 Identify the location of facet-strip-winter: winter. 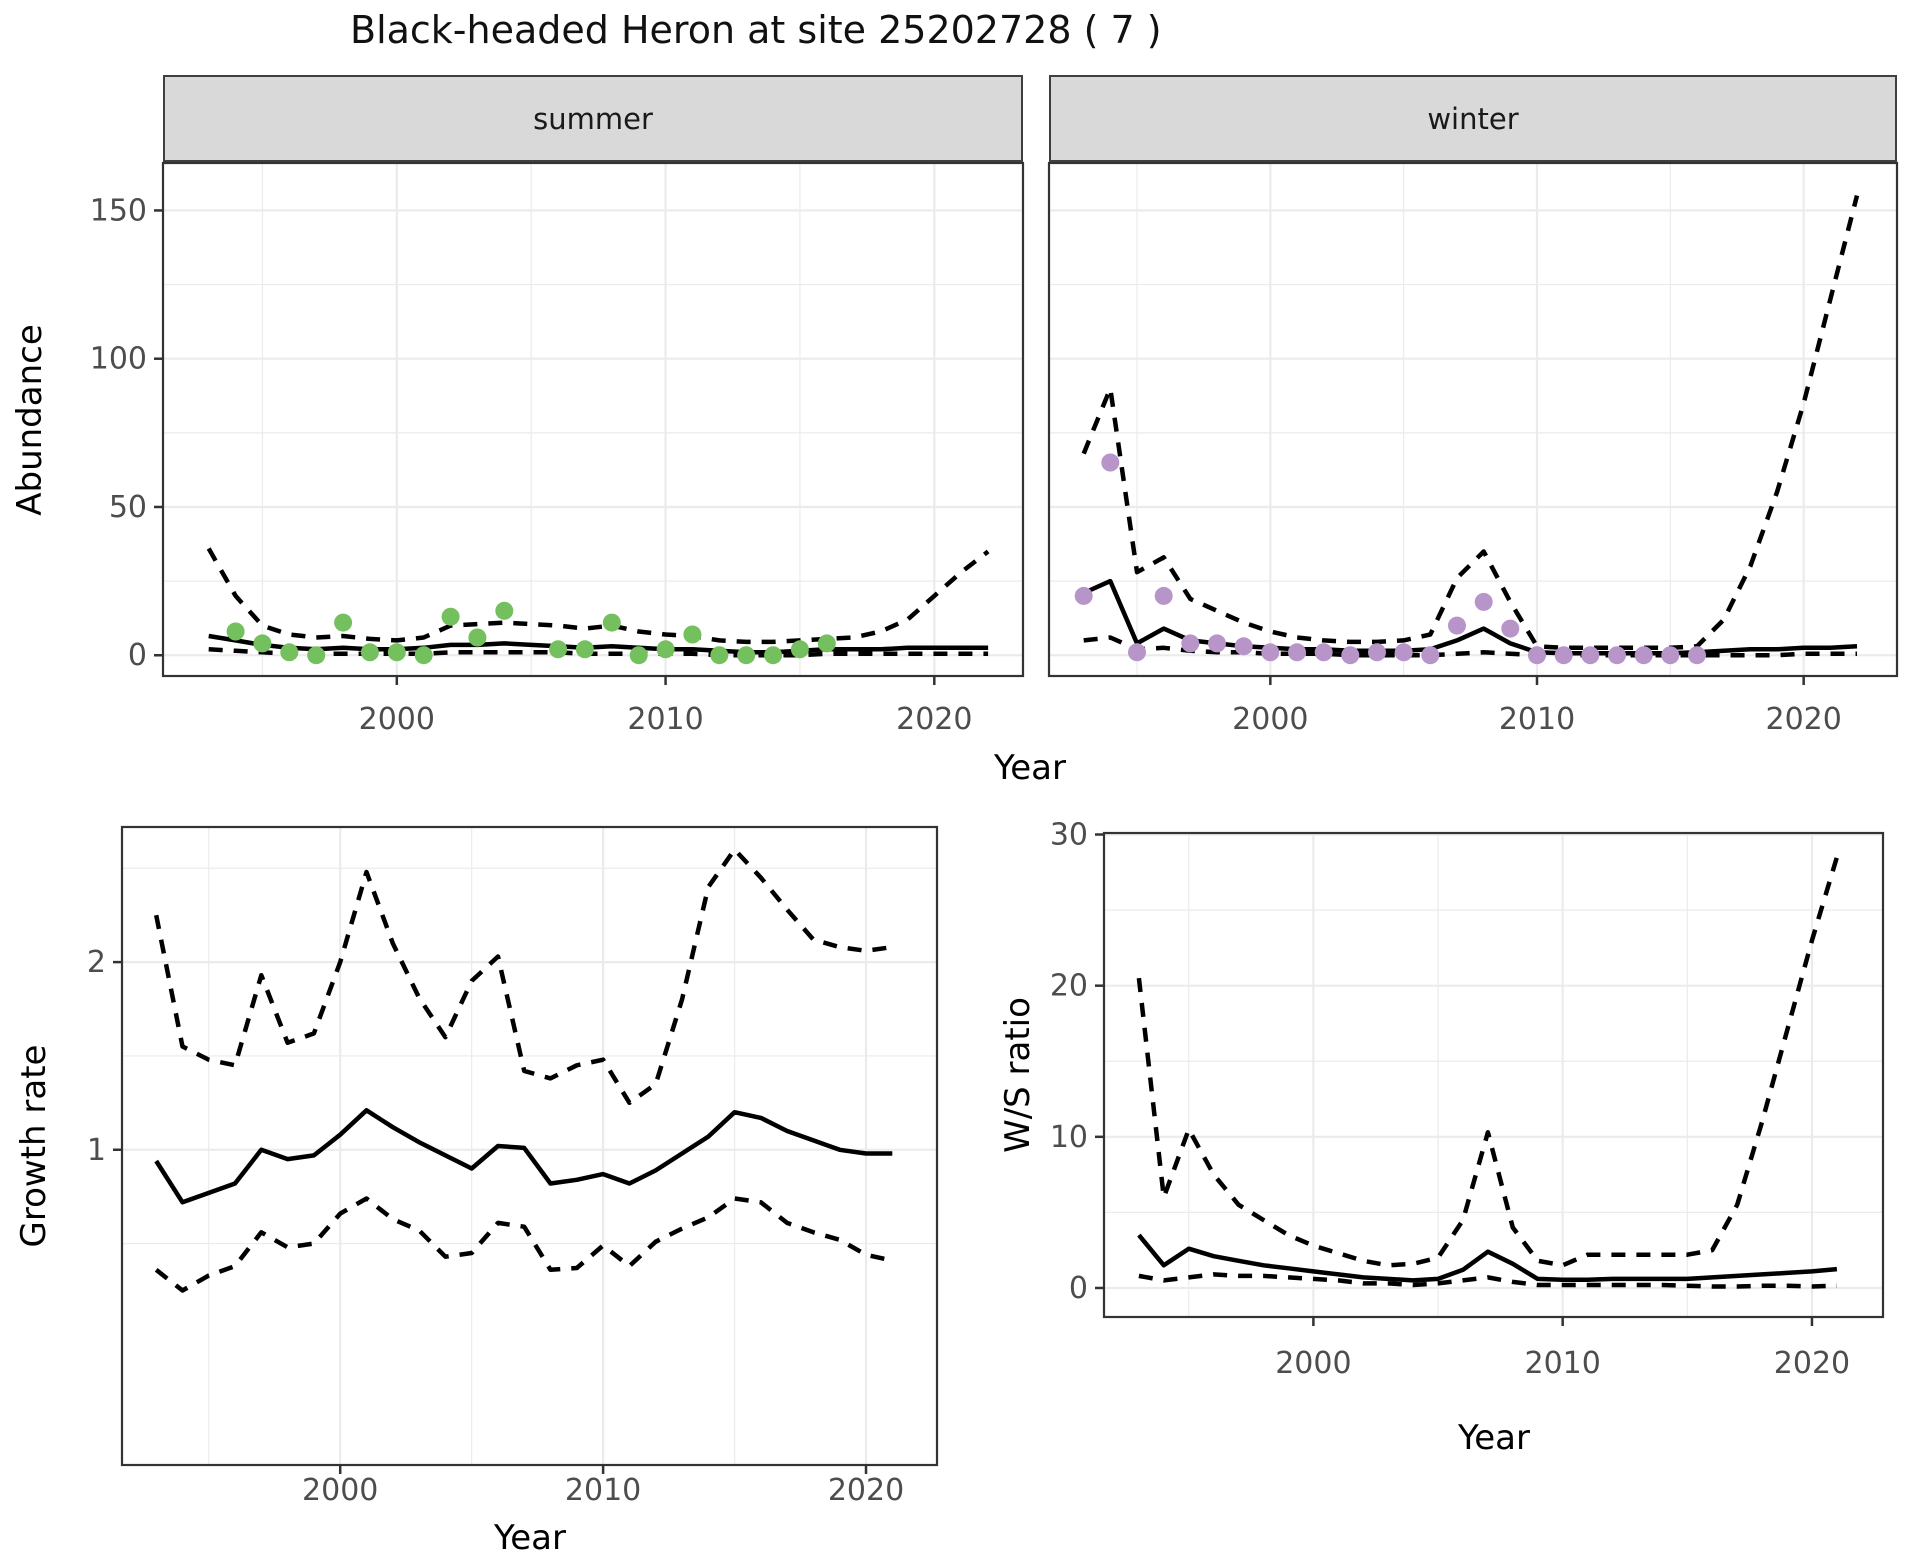
(1473, 118).